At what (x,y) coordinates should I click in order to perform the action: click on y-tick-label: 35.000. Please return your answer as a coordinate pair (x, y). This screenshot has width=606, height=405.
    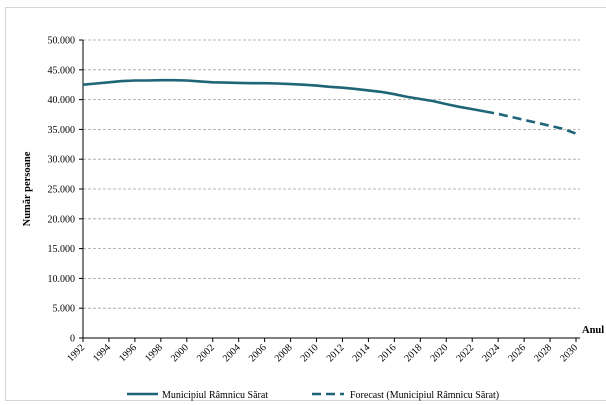
    Looking at the image, I should click on (62, 130).